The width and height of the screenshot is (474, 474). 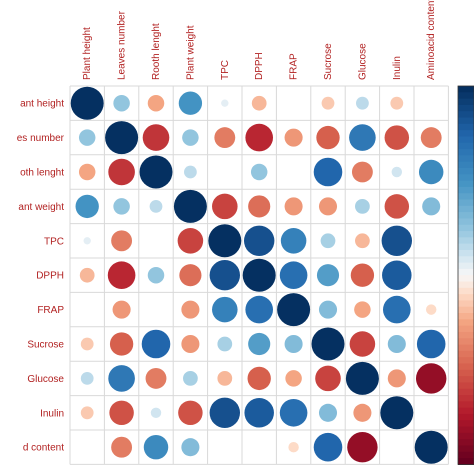 What do you see at coordinates (397, 68) in the screenshot?
I see `column-label: Inulin` at bounding box center [397, 68].